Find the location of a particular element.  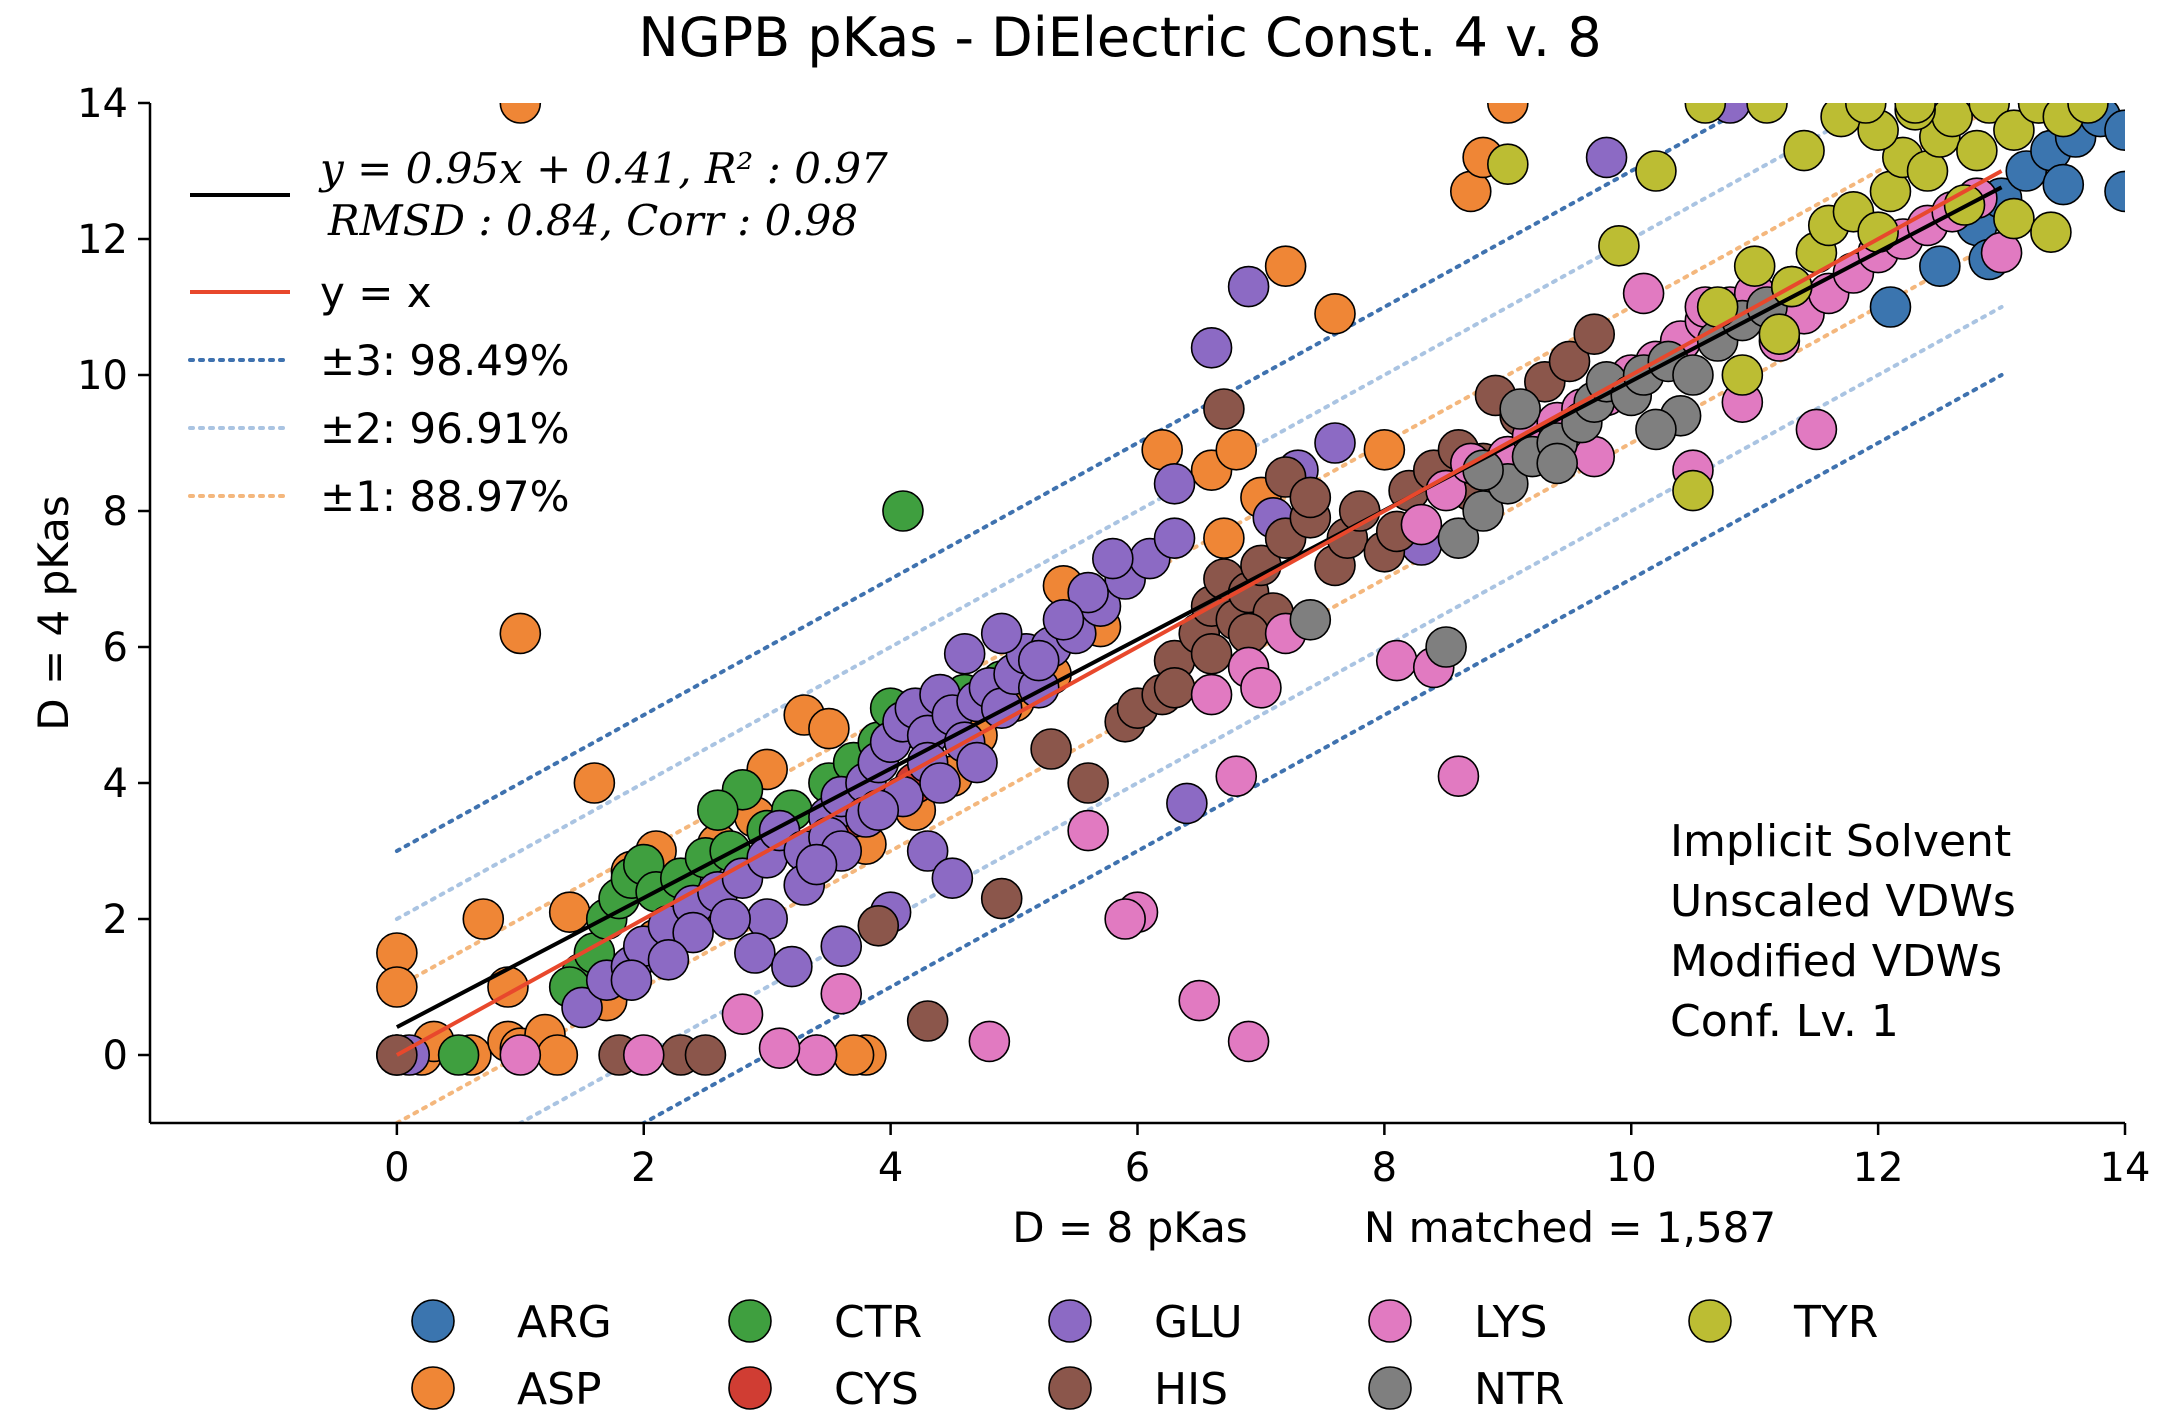

y-tick-label: 6 is located at coordinates (115, 648).